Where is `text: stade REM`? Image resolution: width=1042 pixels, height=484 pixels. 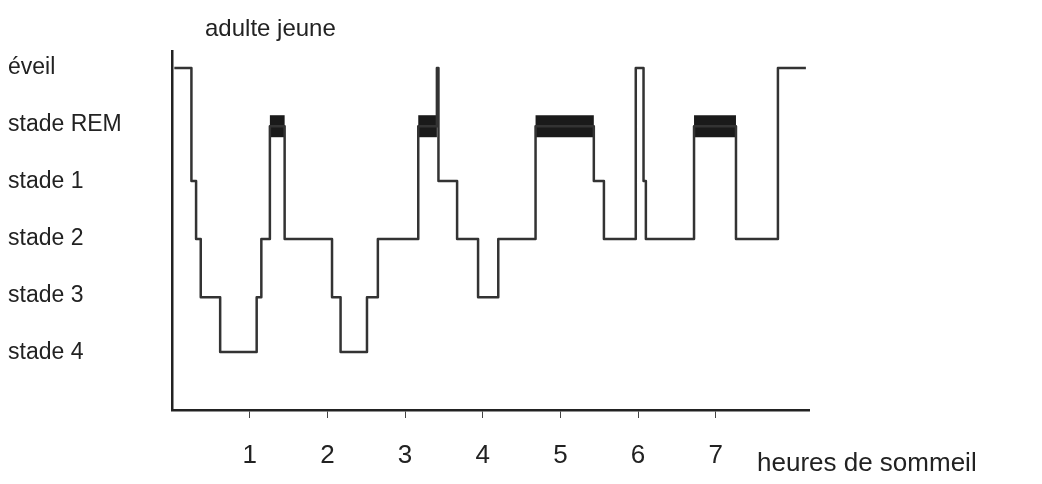 text: stade REM is located at coordinates (65, 123).